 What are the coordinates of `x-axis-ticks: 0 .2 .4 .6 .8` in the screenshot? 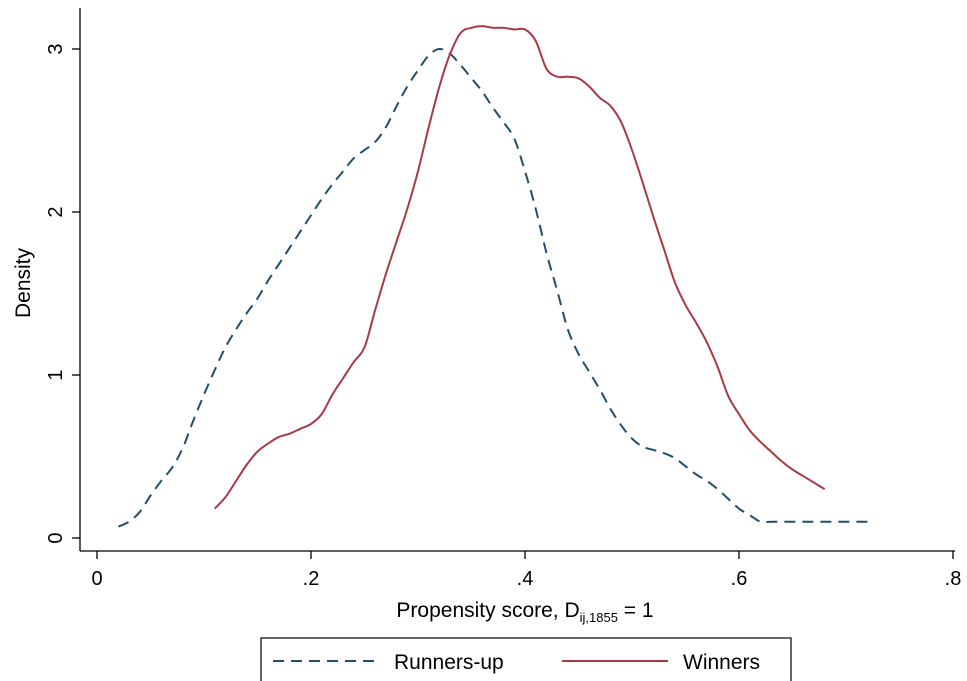 It's located at (526, 570).